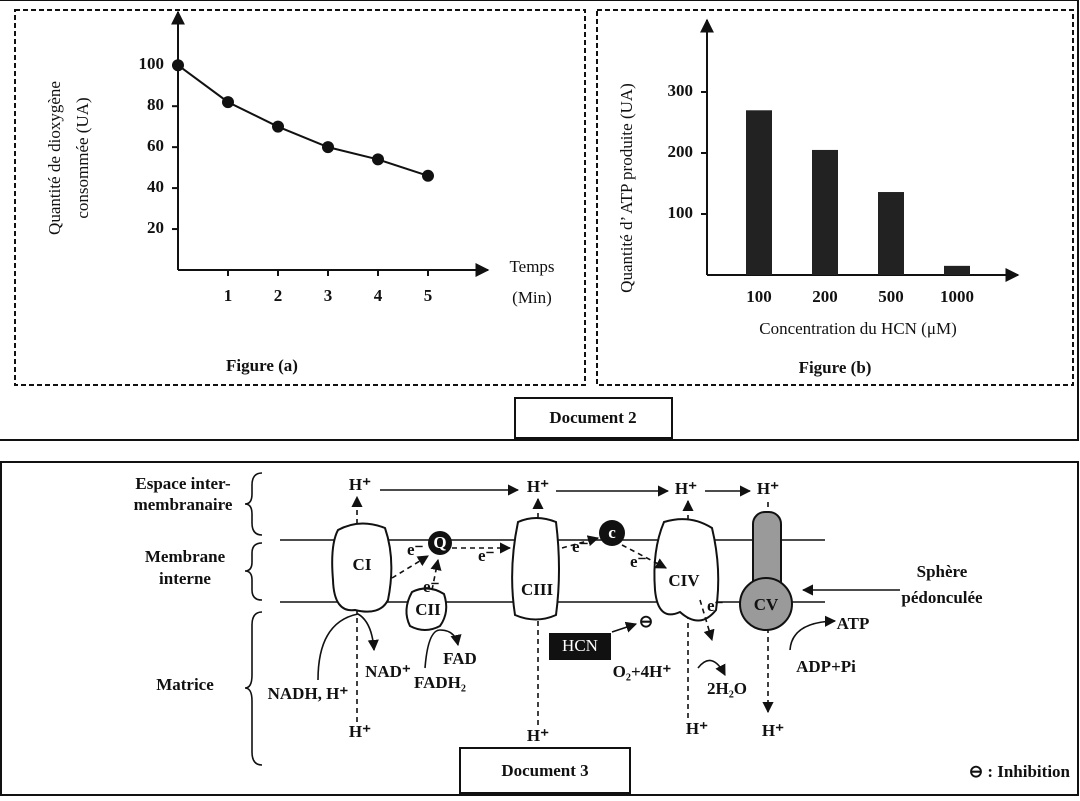  I want to click on inhibitor-box, so click(580, 646).